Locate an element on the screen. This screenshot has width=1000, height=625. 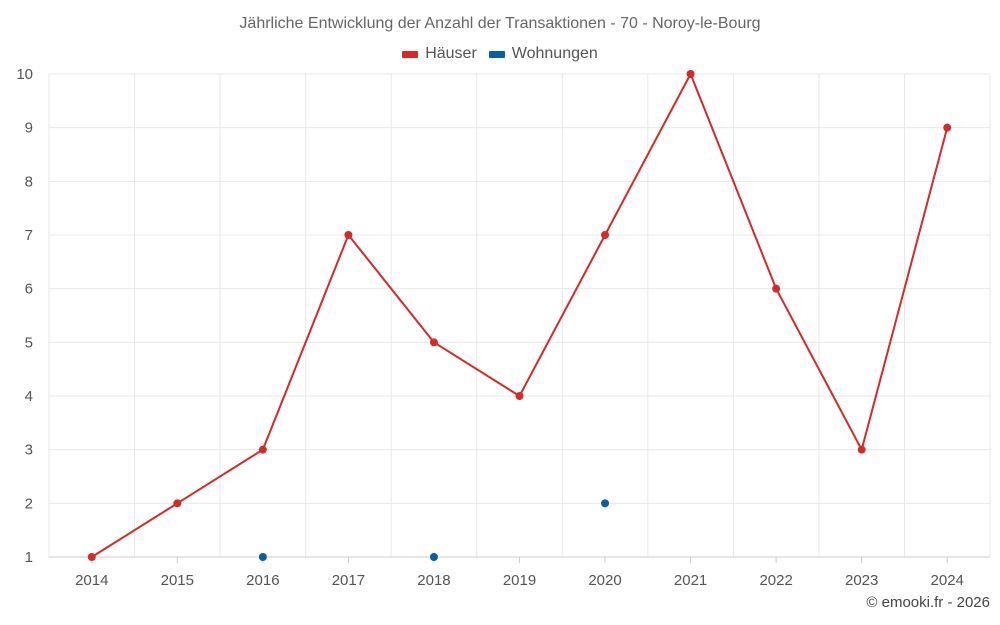
y-tick-label: 9 is located at coordinates (29, 128).